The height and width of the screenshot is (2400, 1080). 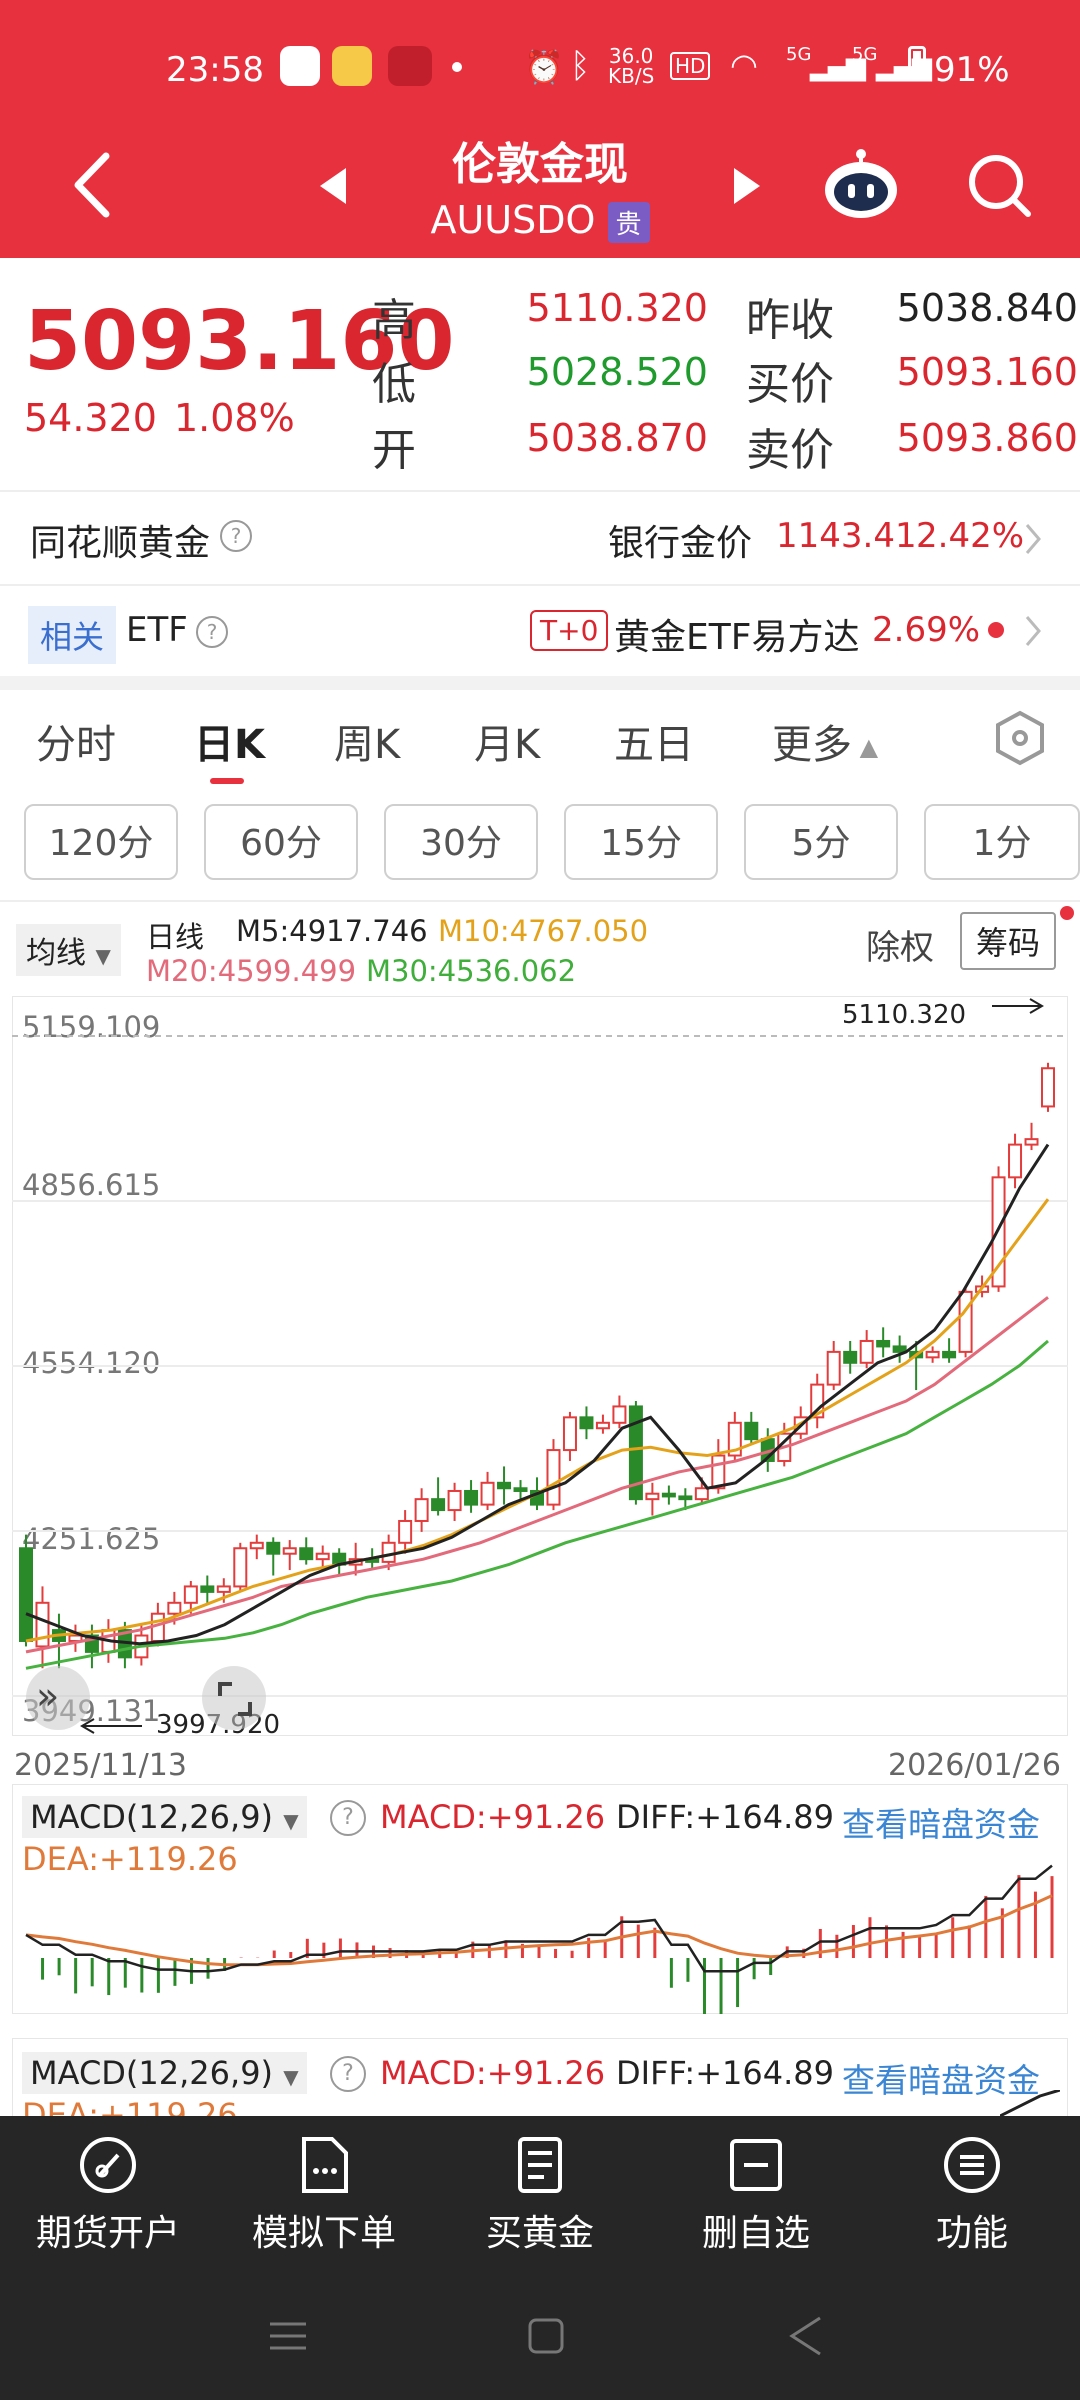 What do you see at coordinates (972, 2195) in the screenshot?
I see `nav-functions: 功能` at bounding box center [972, 2195].